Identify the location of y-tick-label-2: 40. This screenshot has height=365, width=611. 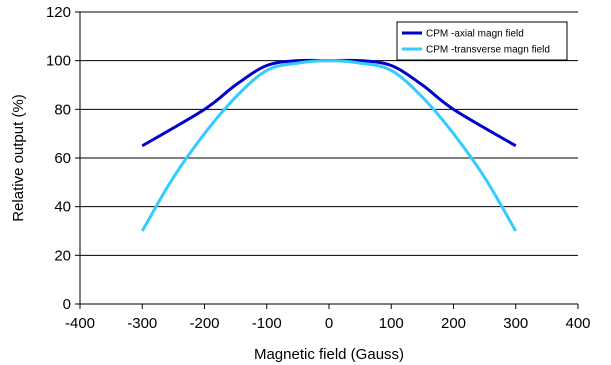
(62, 207).